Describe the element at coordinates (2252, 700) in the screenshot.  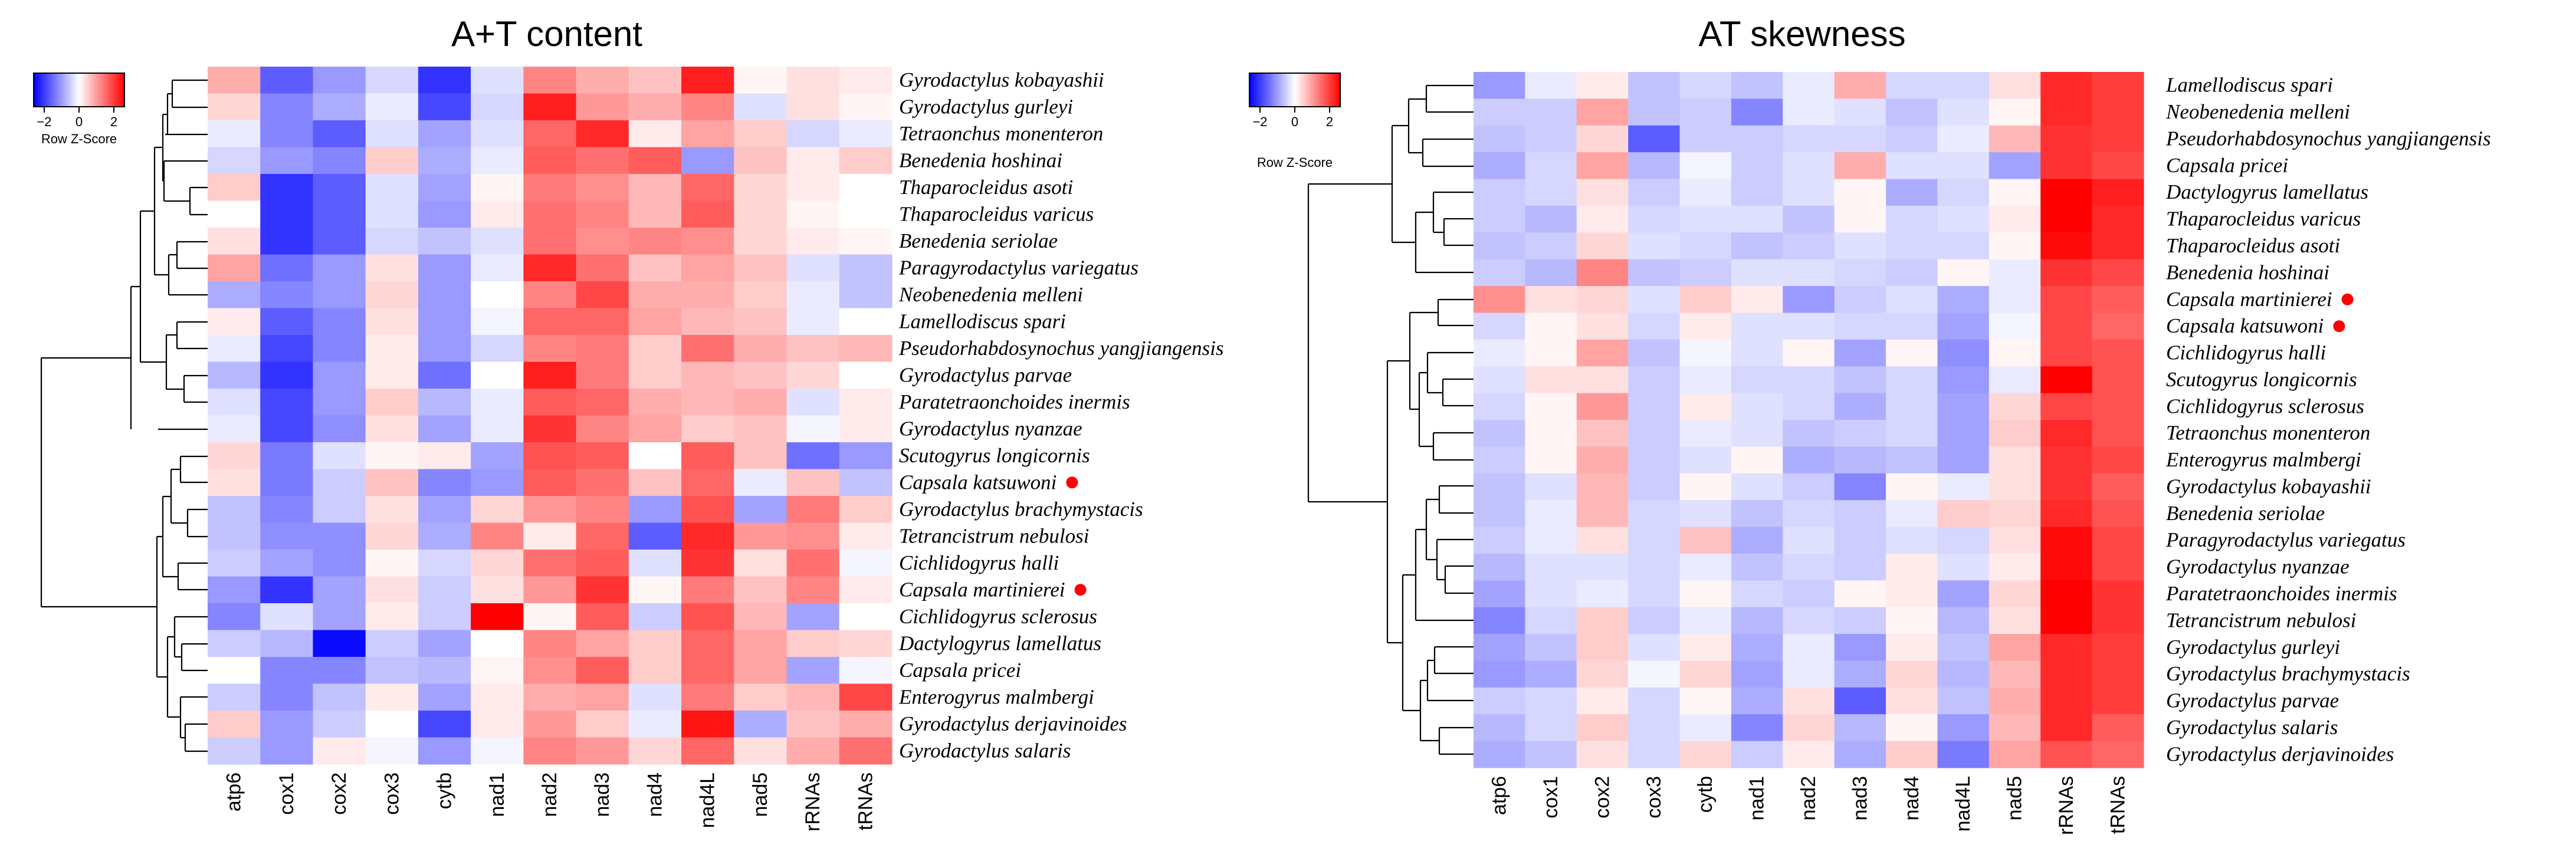
I see `row-label: Gyrodactylus parvae` at that location.